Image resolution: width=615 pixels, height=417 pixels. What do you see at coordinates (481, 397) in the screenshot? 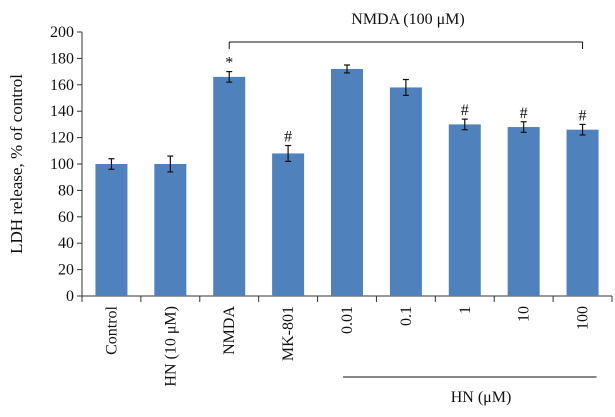
I see `hn-group-label: HN (μM)` at bounding box center [481, 397].